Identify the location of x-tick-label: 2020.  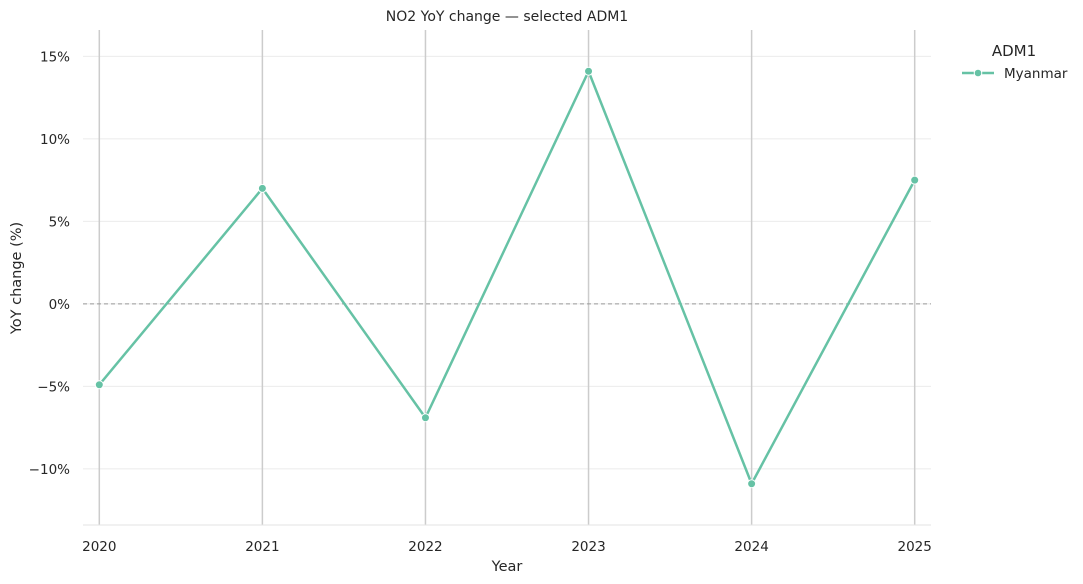
(99, 547).